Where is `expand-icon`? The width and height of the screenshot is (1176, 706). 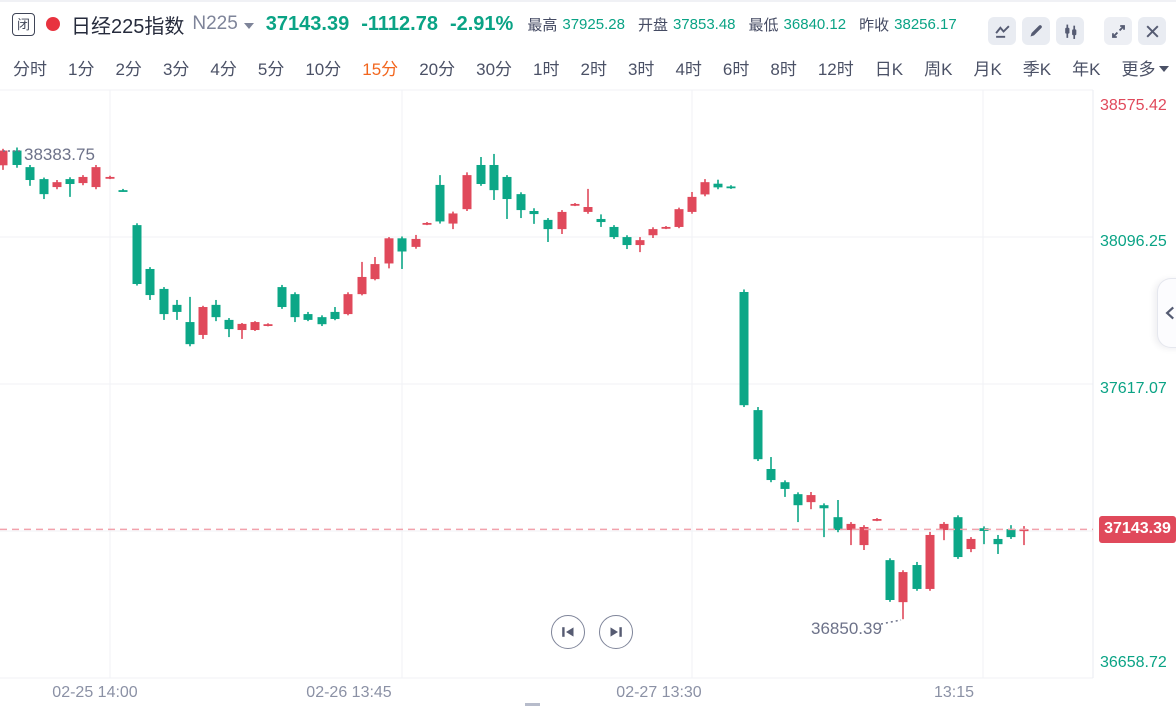
expand-icon is located at coordinates (1118, 31).